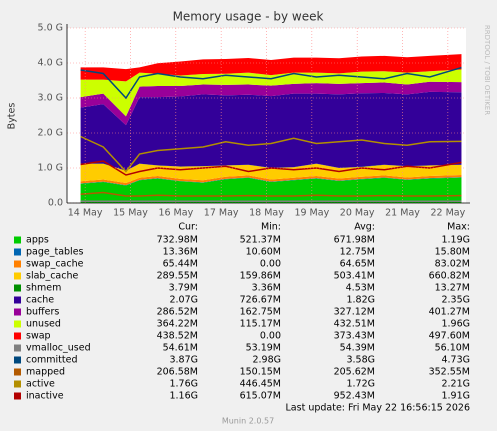  What do you see at coordinates (449, 312) in the screenshot?
I see `legend-stat: 401.27M` at bounding box center [449, 312].